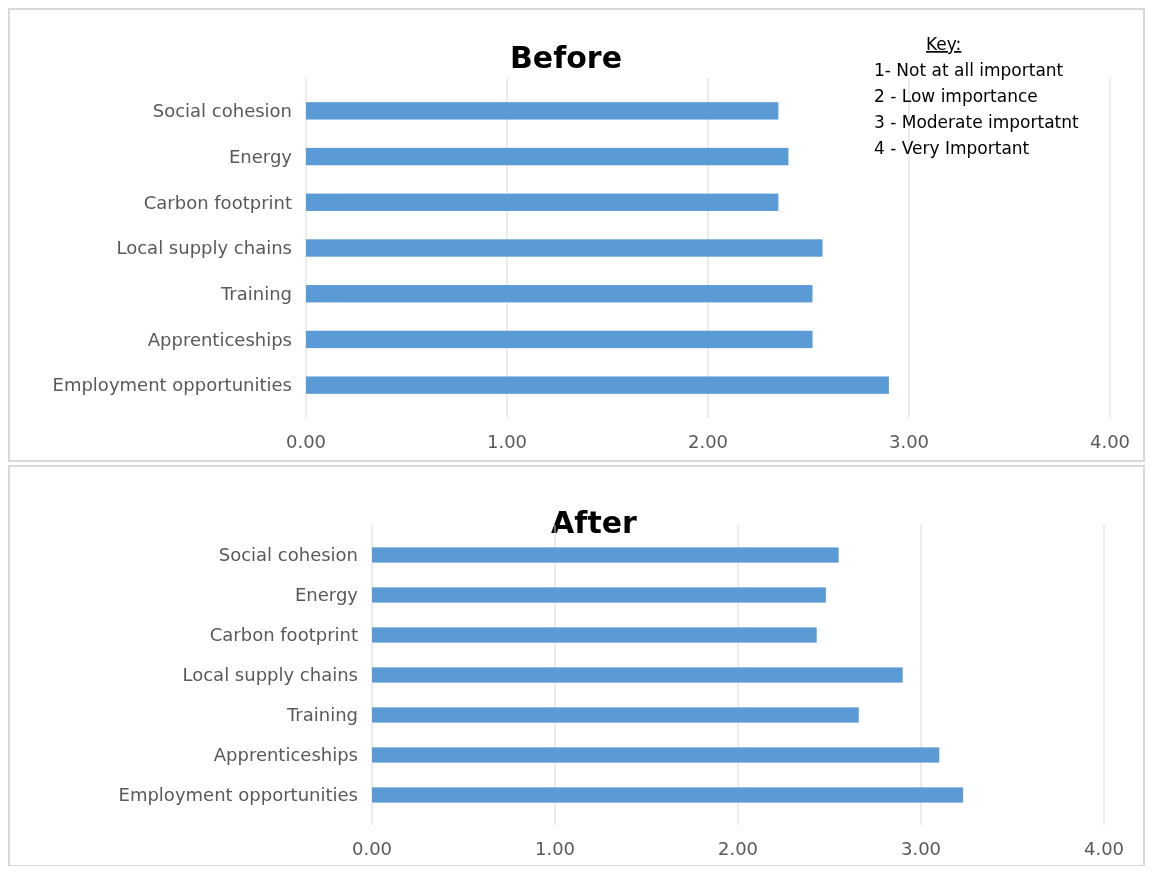 The height and width of the screenshot is (874, 1153). What do you see at coordinates (976, 122) in the screenshot?
I see `annotation: 3 - Moderate importatnt` at bounding box center [976, 122].